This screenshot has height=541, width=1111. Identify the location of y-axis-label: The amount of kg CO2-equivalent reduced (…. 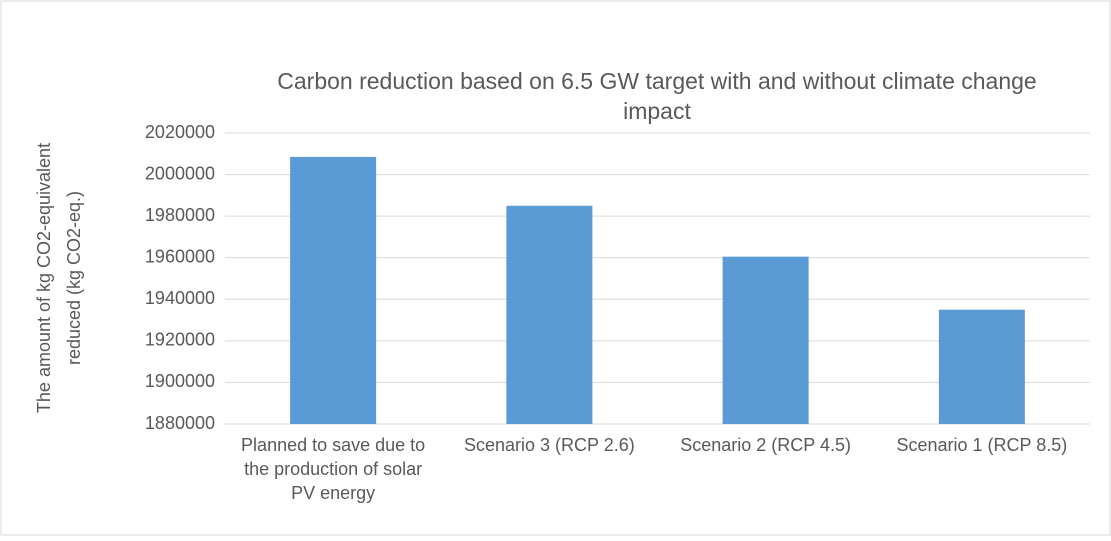
(59, 278).